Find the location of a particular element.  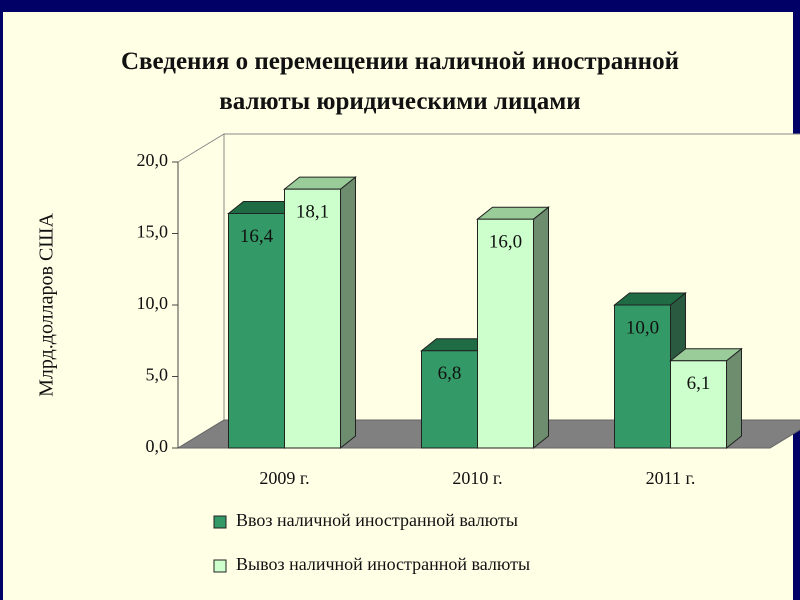

value-label: 10,0 is located at coordinates (642, 327).